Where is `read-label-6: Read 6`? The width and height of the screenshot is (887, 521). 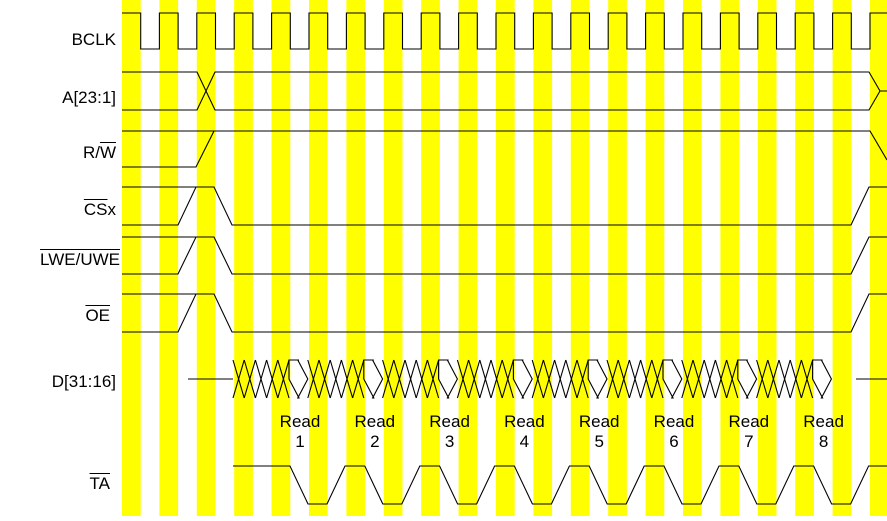 read-label-6: Read 6 is located at coordinates (674, 432).